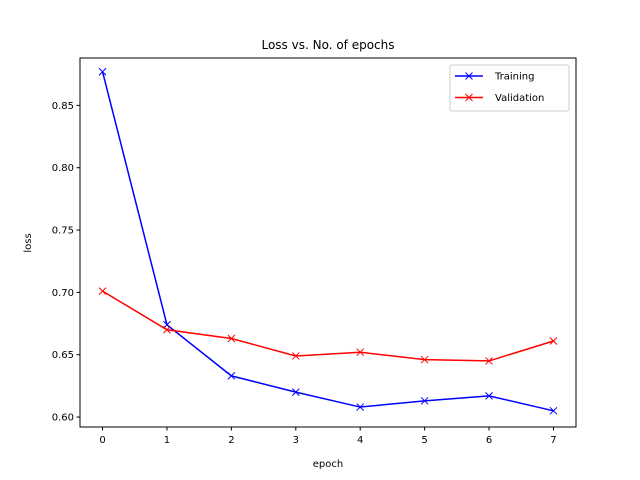 The height and width of the screenshot is (480, 640). Describe the element at coordinates (63, 106) in the screenshot. I see `y-tick-label: 0.85` at that location.